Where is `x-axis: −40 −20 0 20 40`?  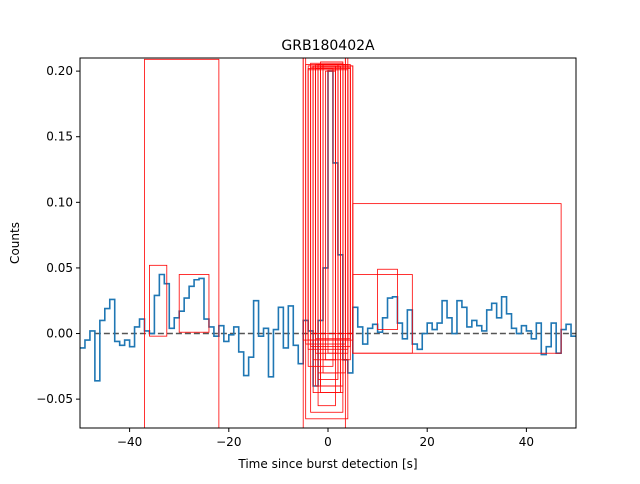 x-axis: −40 −20 0 20 40 is located at coordinates (325, 438).